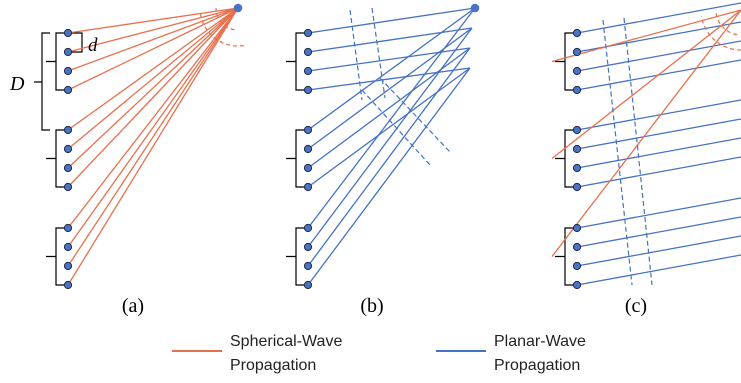 The height and width of the screenshot is (383, 741). What do you see at coordinates (540, 341) in the screenshot?
I see `legend-planar-line1: Planar-Wave` at bounding box center [540, 341].